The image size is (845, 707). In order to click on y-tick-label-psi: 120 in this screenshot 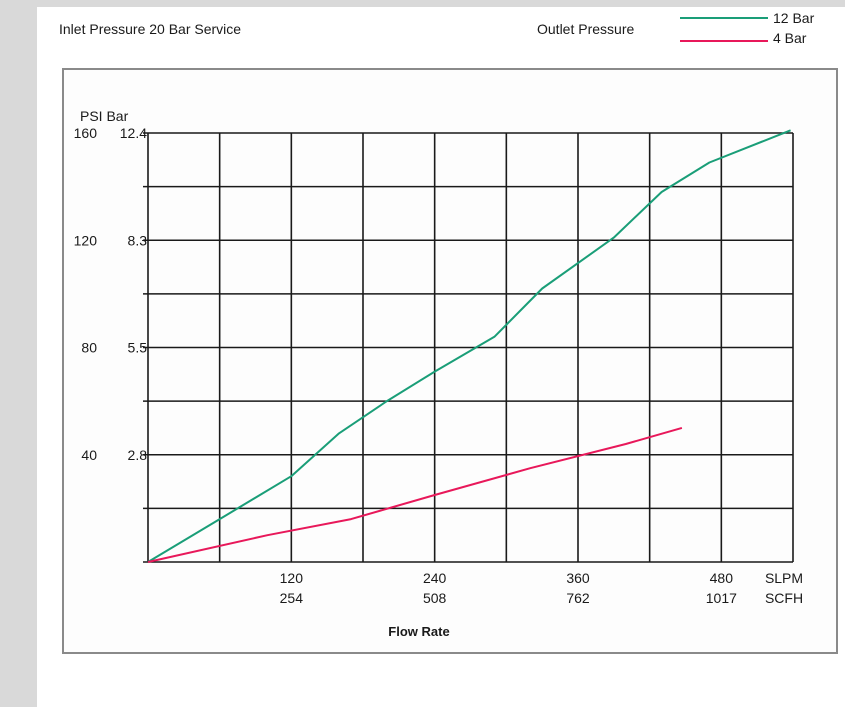, I will do `click(86, 240)`.